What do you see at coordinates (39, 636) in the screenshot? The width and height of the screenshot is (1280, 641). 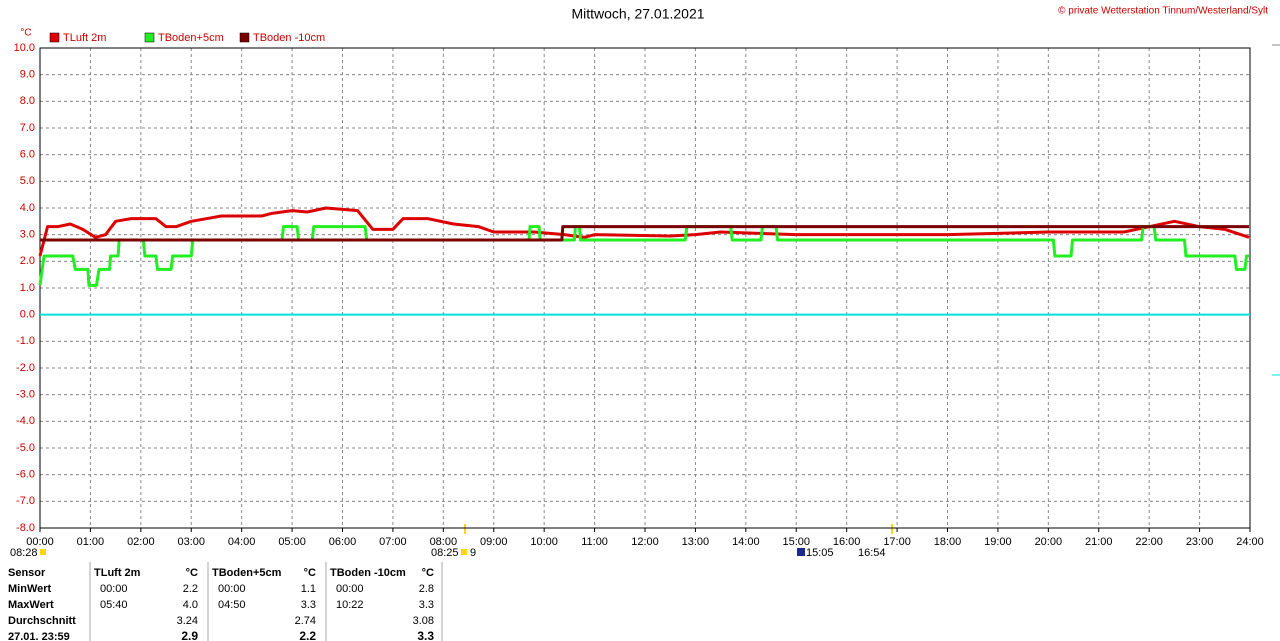 I see `table-row-label: 27.01. 23:59` at bounding box center [39, 636].